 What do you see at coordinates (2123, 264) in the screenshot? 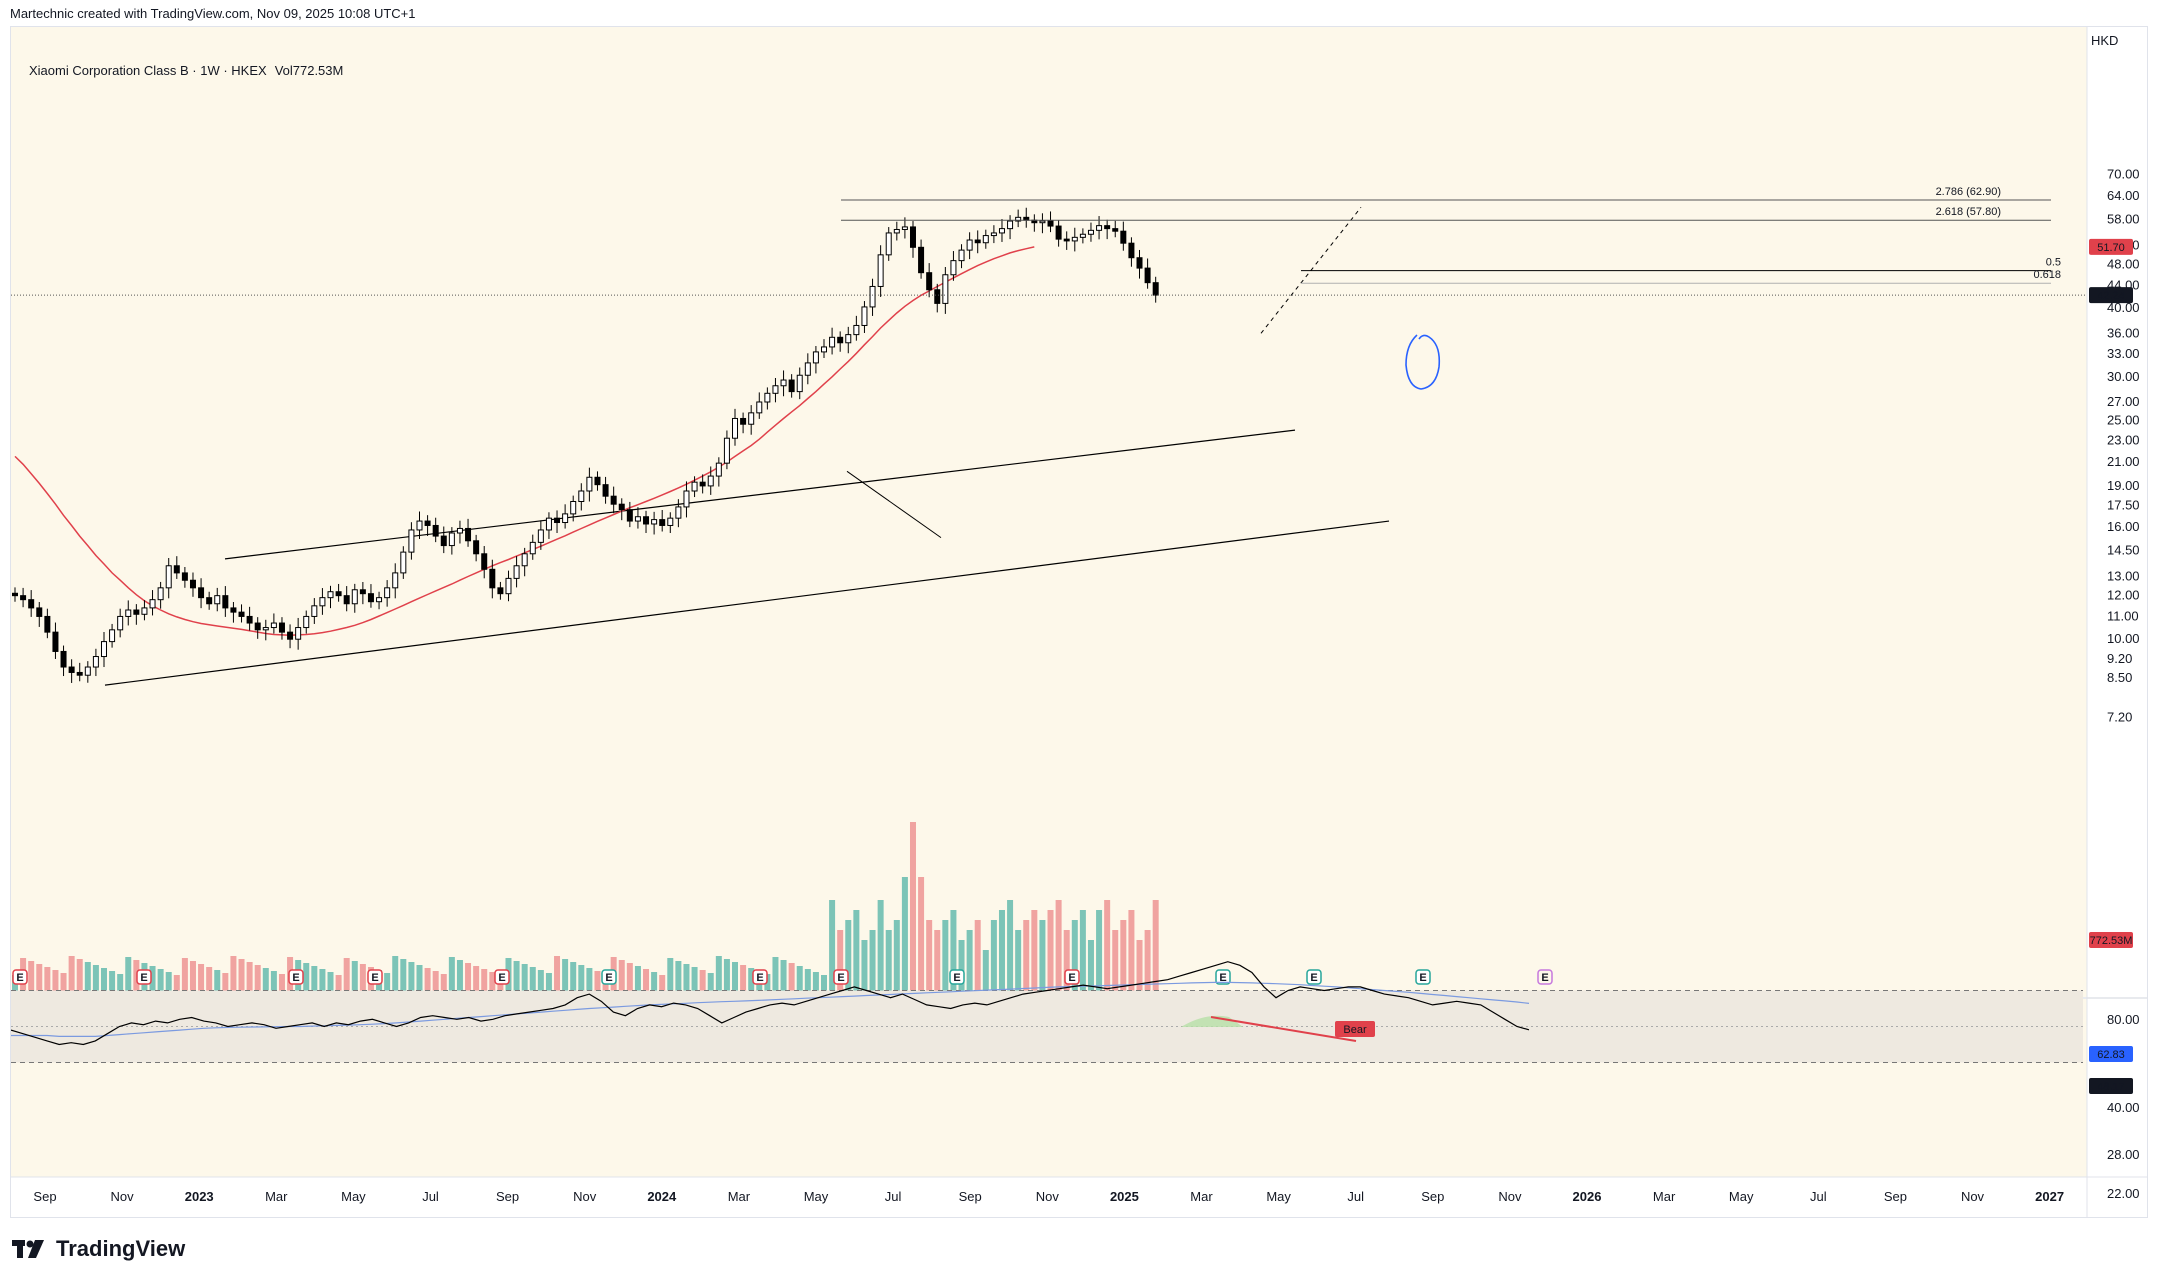
I see `price-tick-label: 48.00` at bounding box center [2123, 264].